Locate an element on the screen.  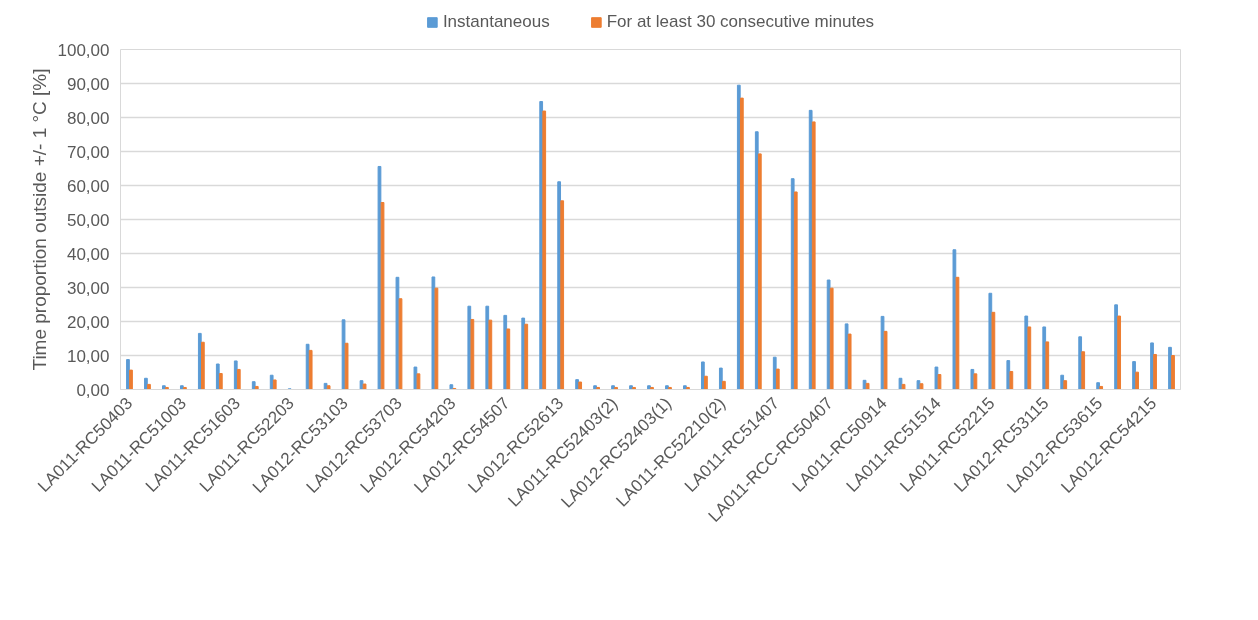
y-tick-label: 70,00 is located at coordinates (88, 152).